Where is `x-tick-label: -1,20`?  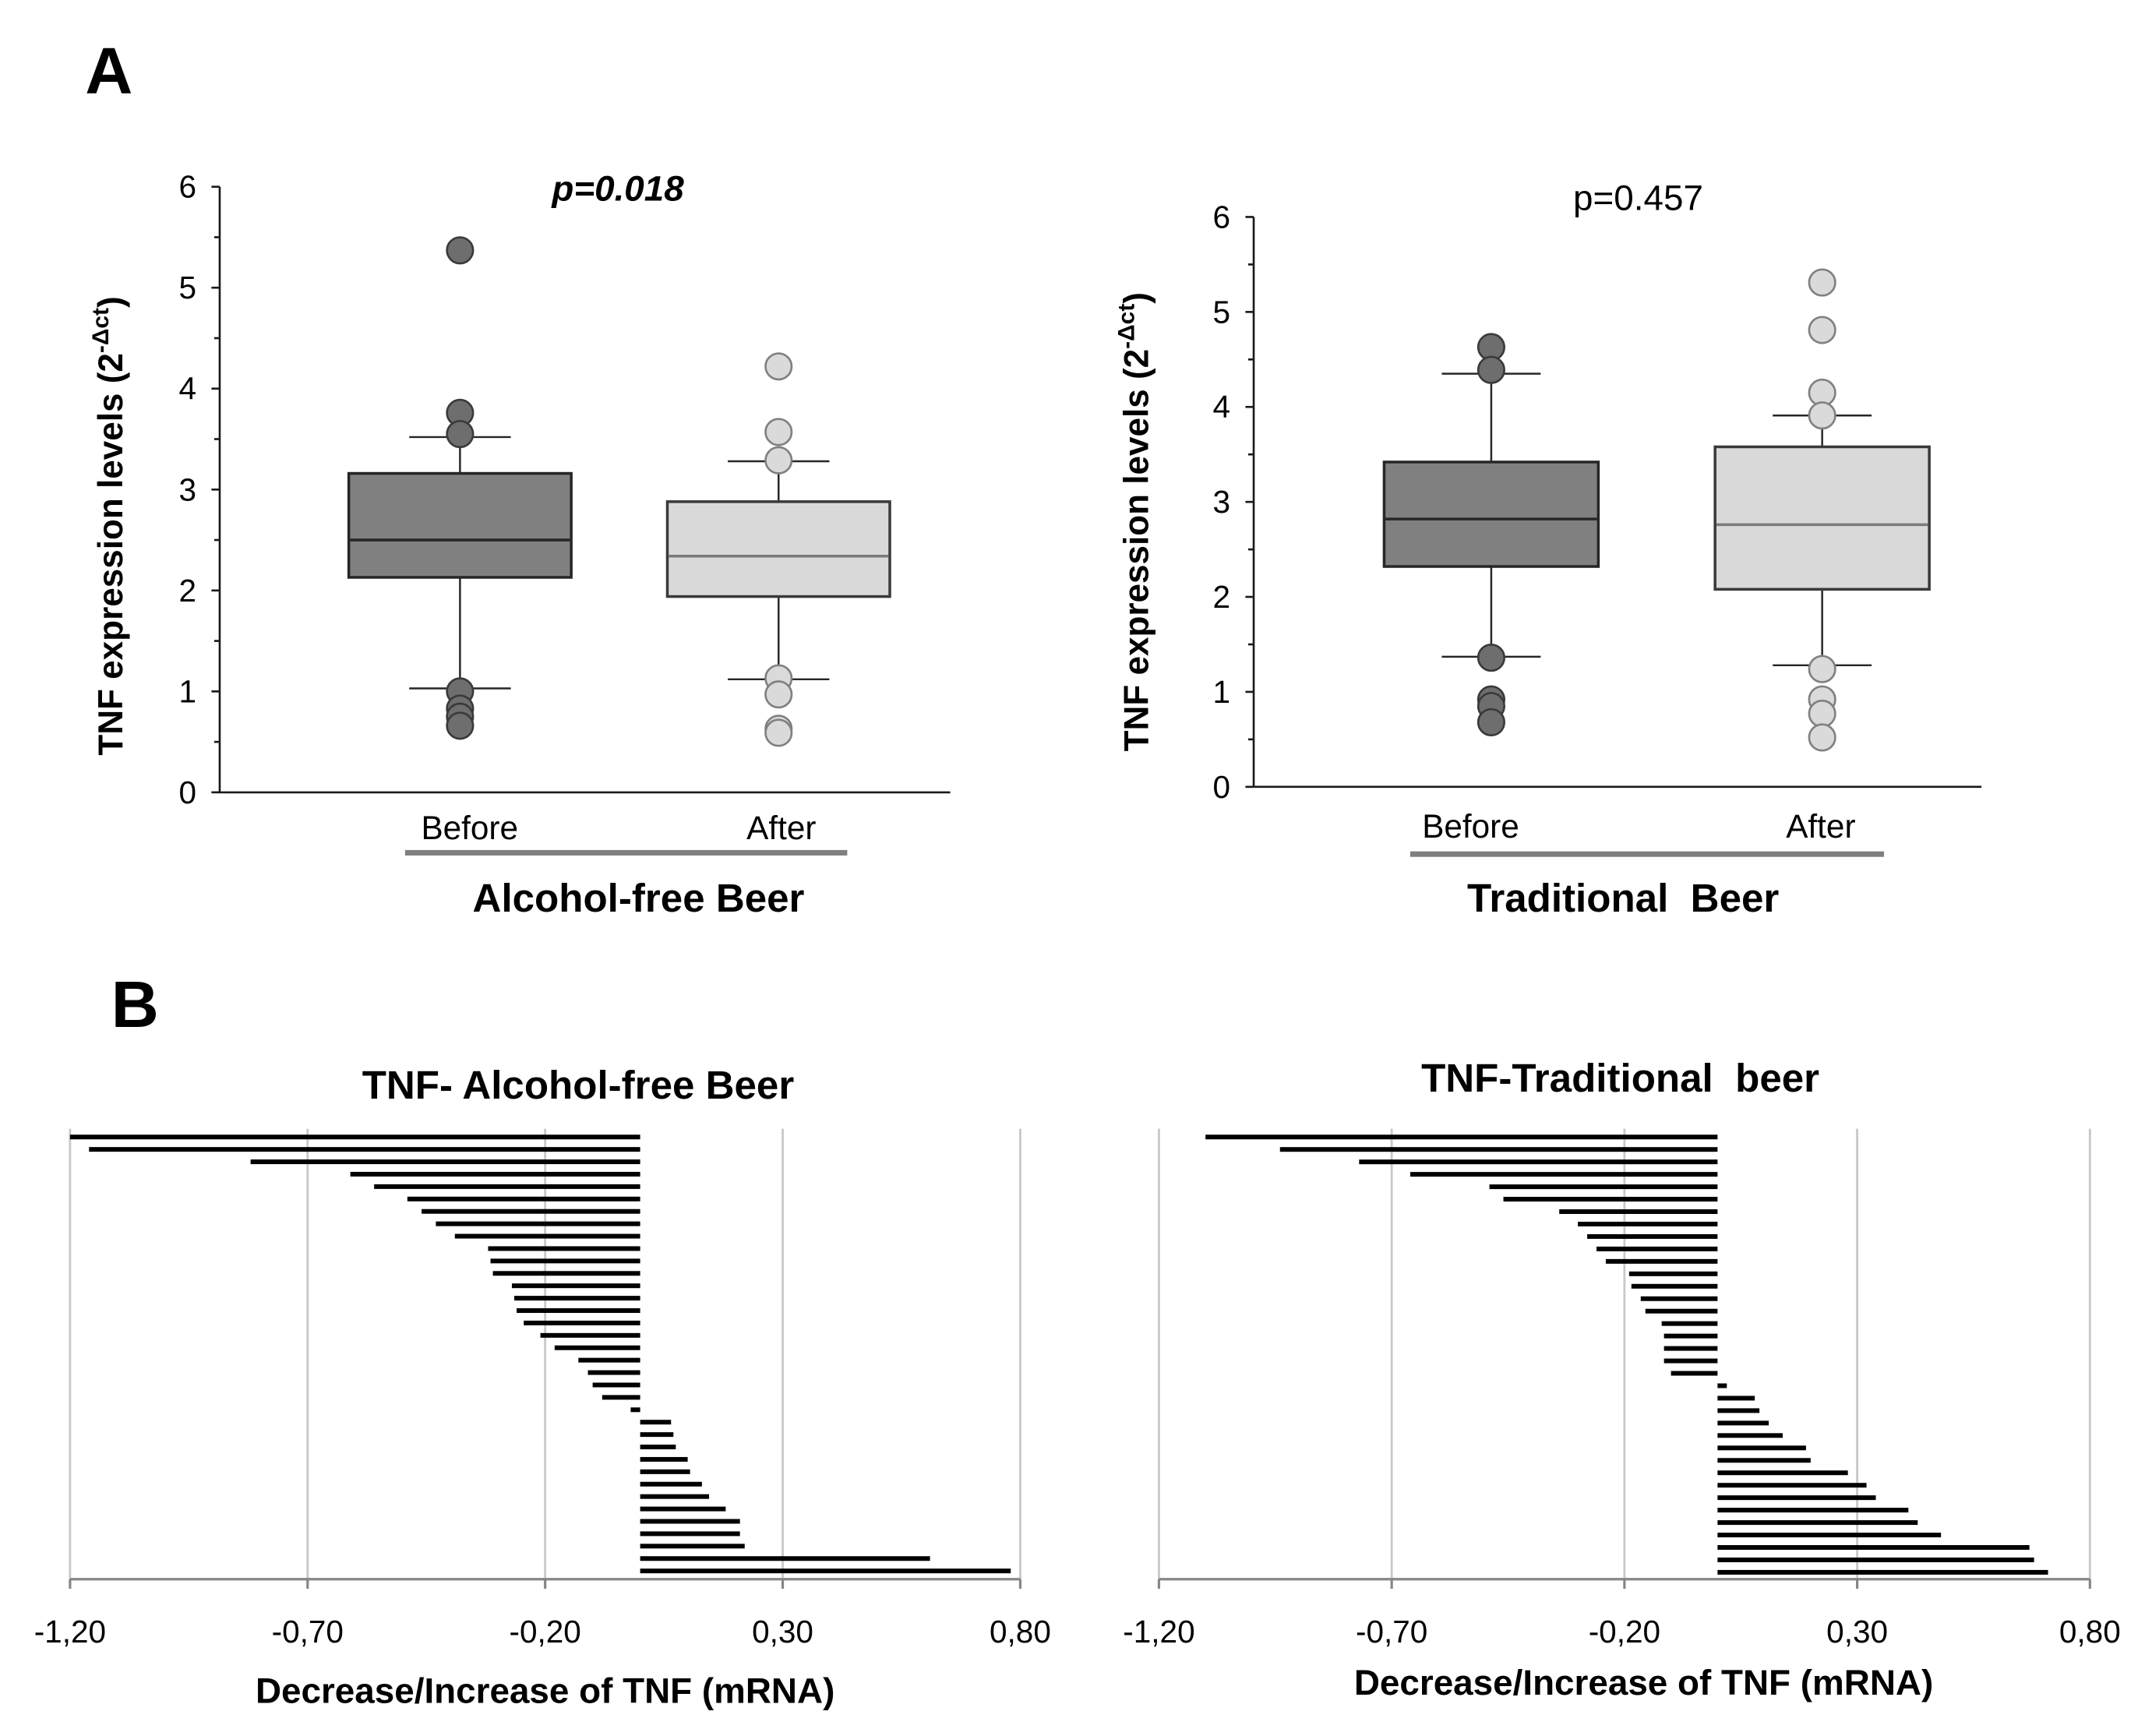
x-tick-label: -1,20 is located at coordinates (1158, 1632).